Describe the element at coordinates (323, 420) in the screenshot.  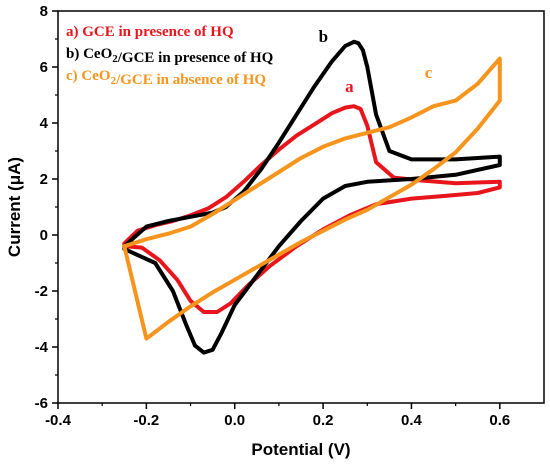
I see `x-tick-label: 0.2` at that location.